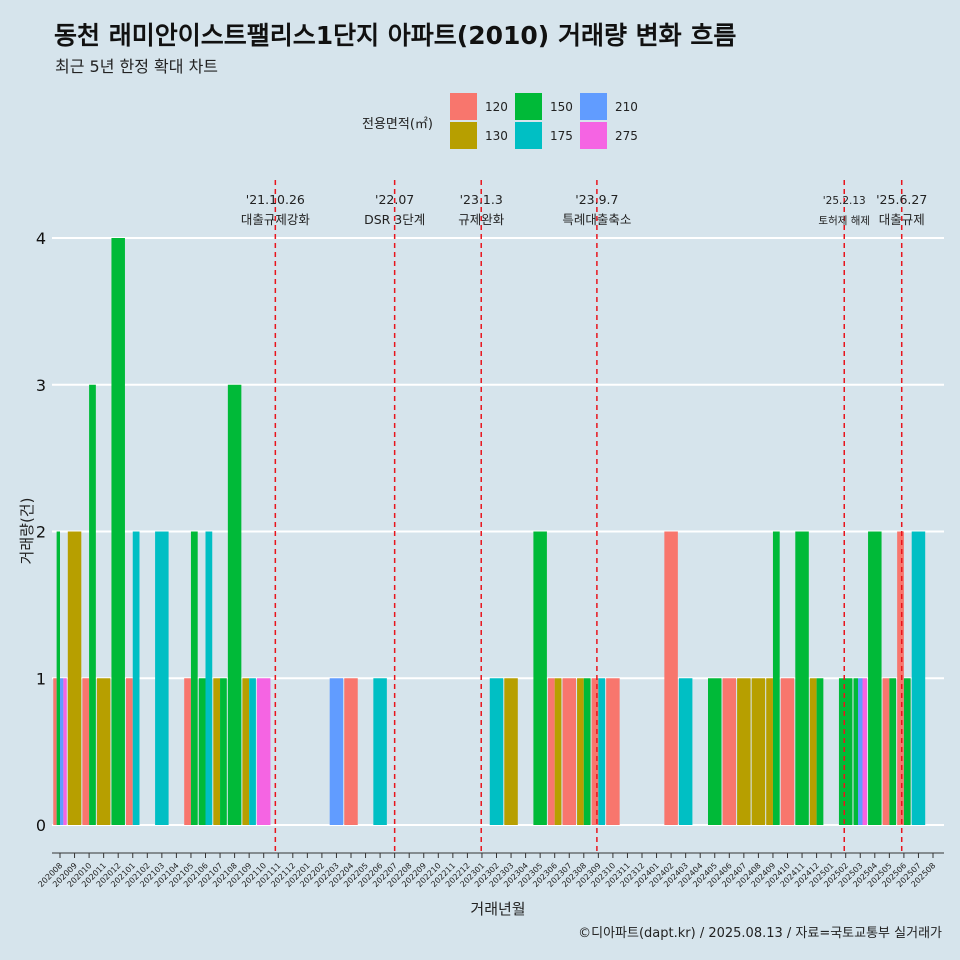 The width and height of the screenshot is (960, 960). What do you see at coordinates (626, 106) in the screenshot?
I see `legend-label: 210` at bounding box center [626, 106].